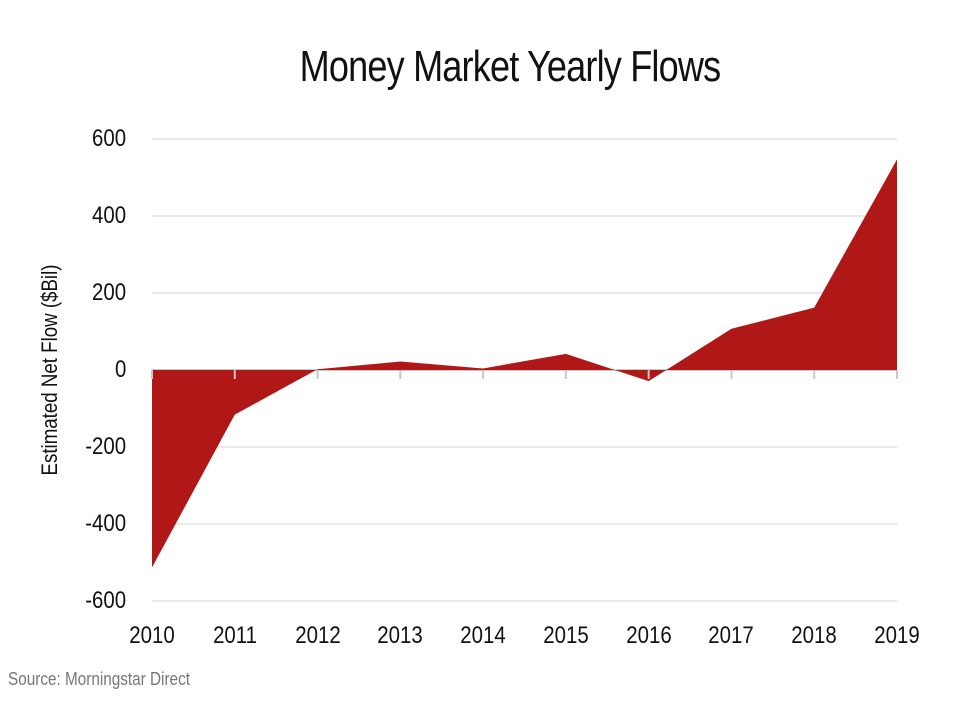  Describe the element at coordinates (108, 138) in the screenshot. I see `y-tick: 600` at that location.